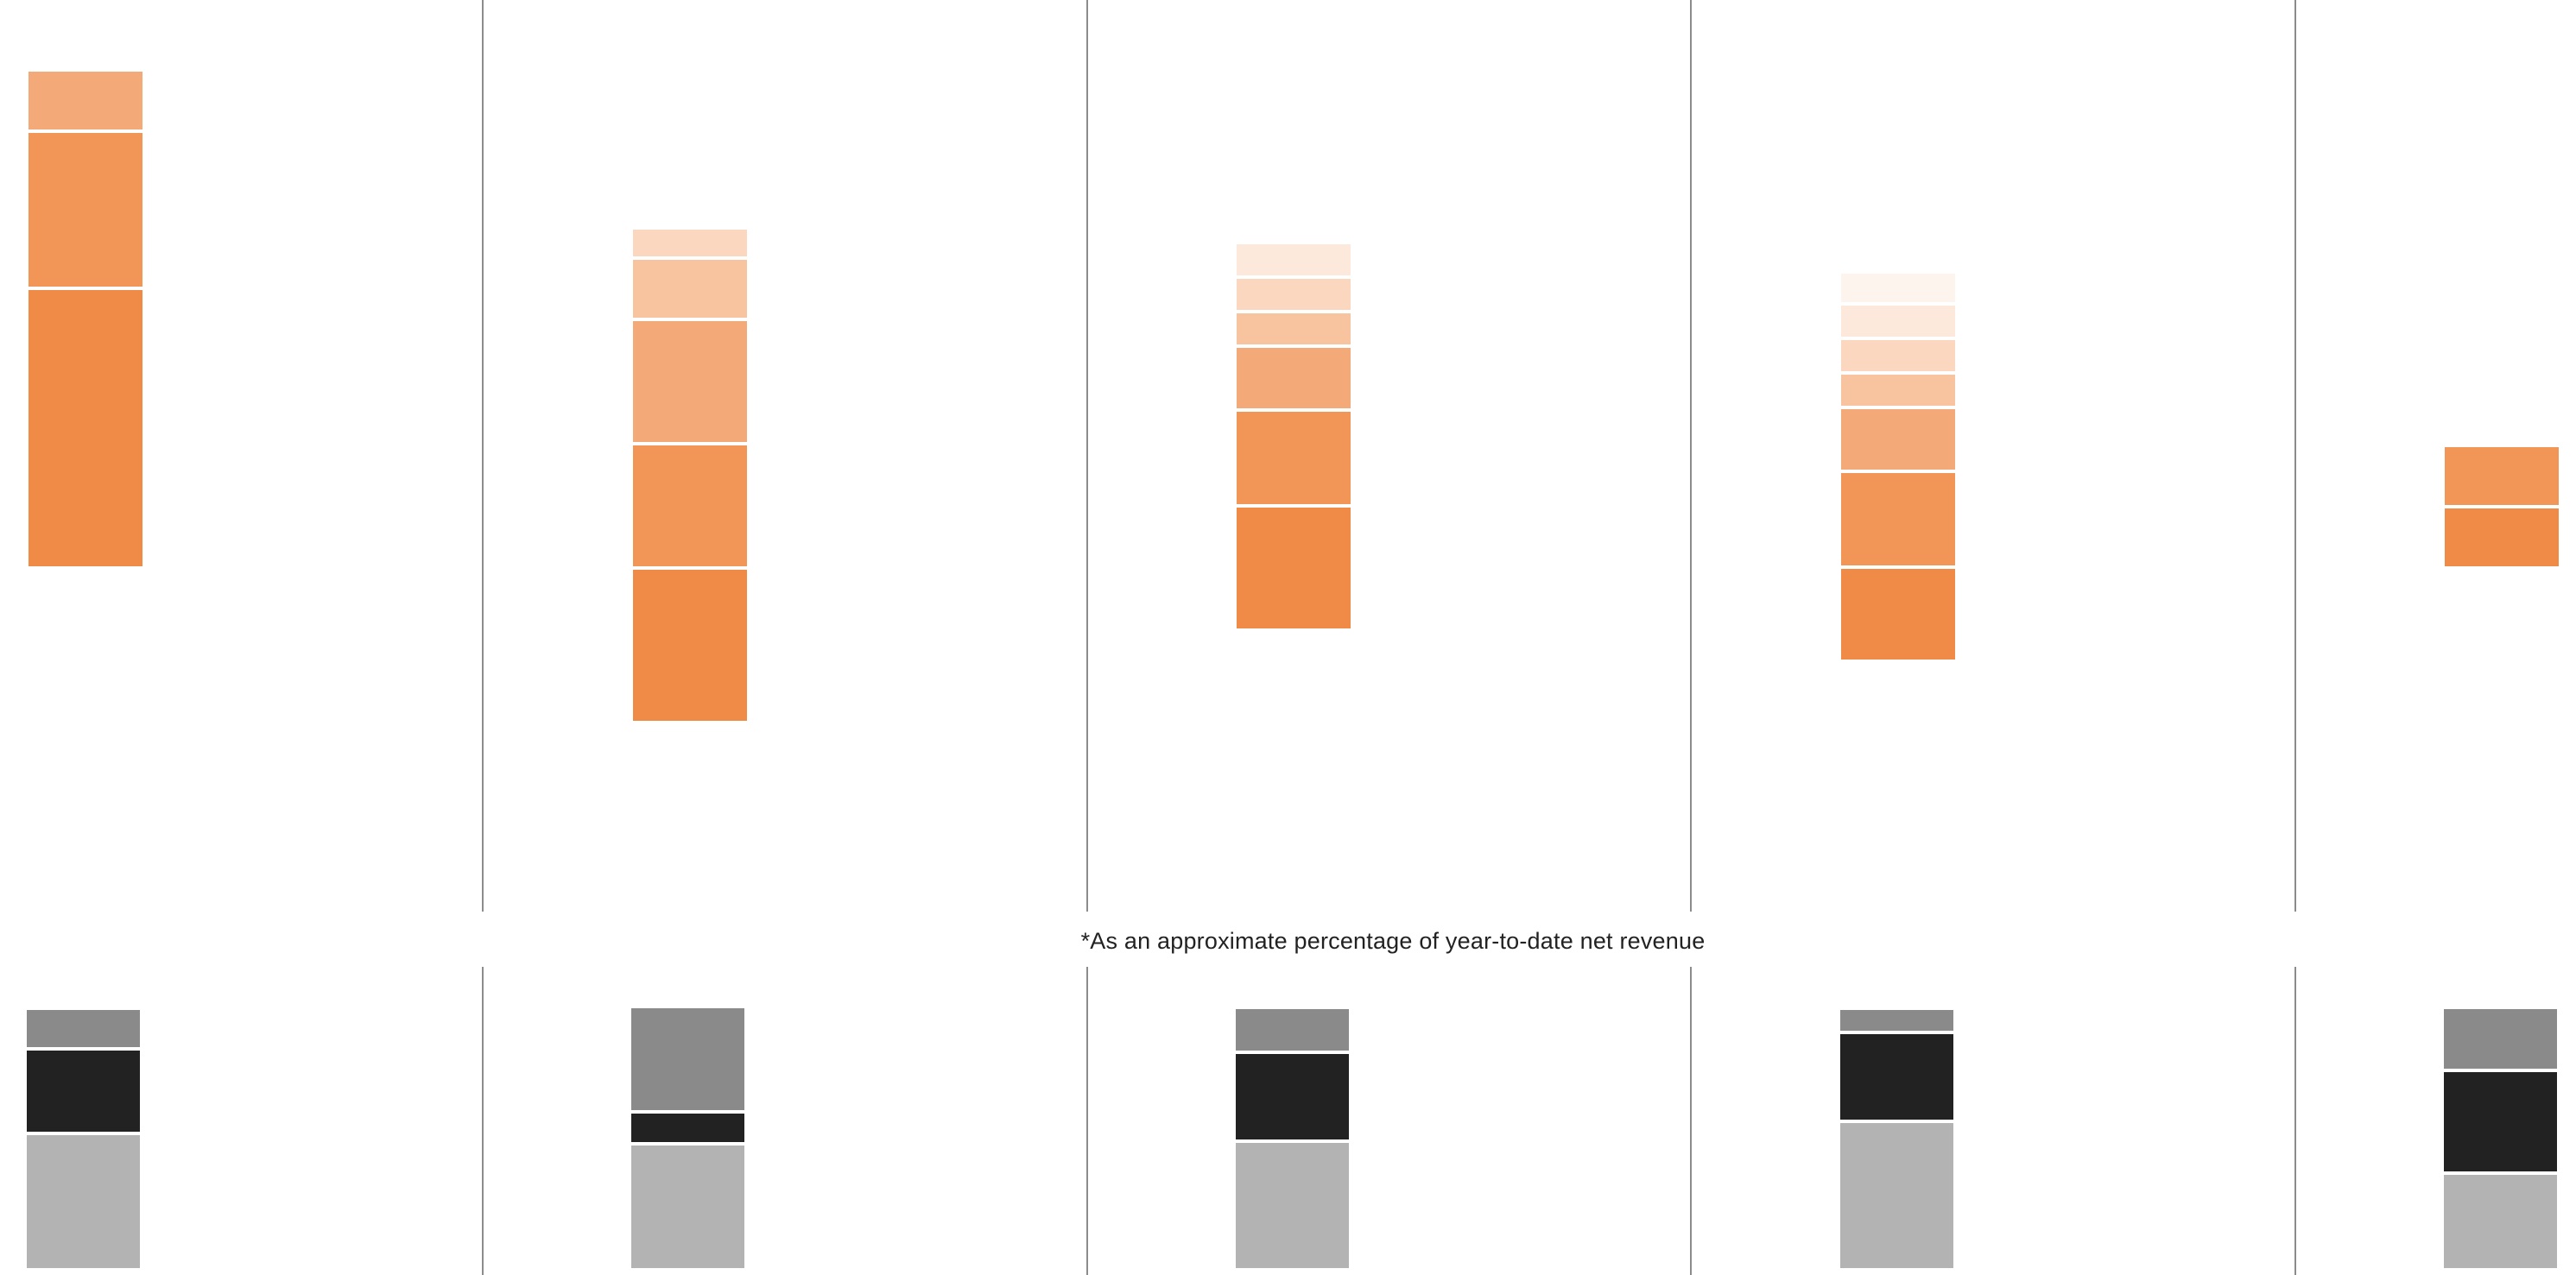  I want to click on bar-segment-bottom-col2-s1, so click(687, 1207).